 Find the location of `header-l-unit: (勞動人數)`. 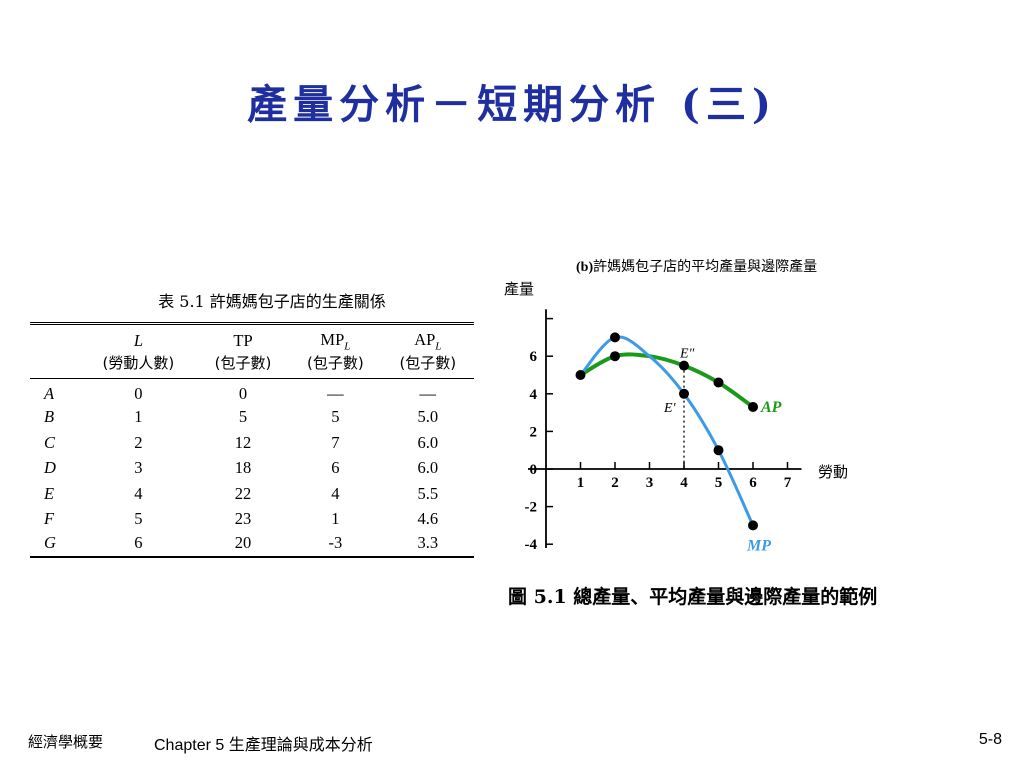

header-l-unit: (勞動人數) is located at coordinates (138, 366).